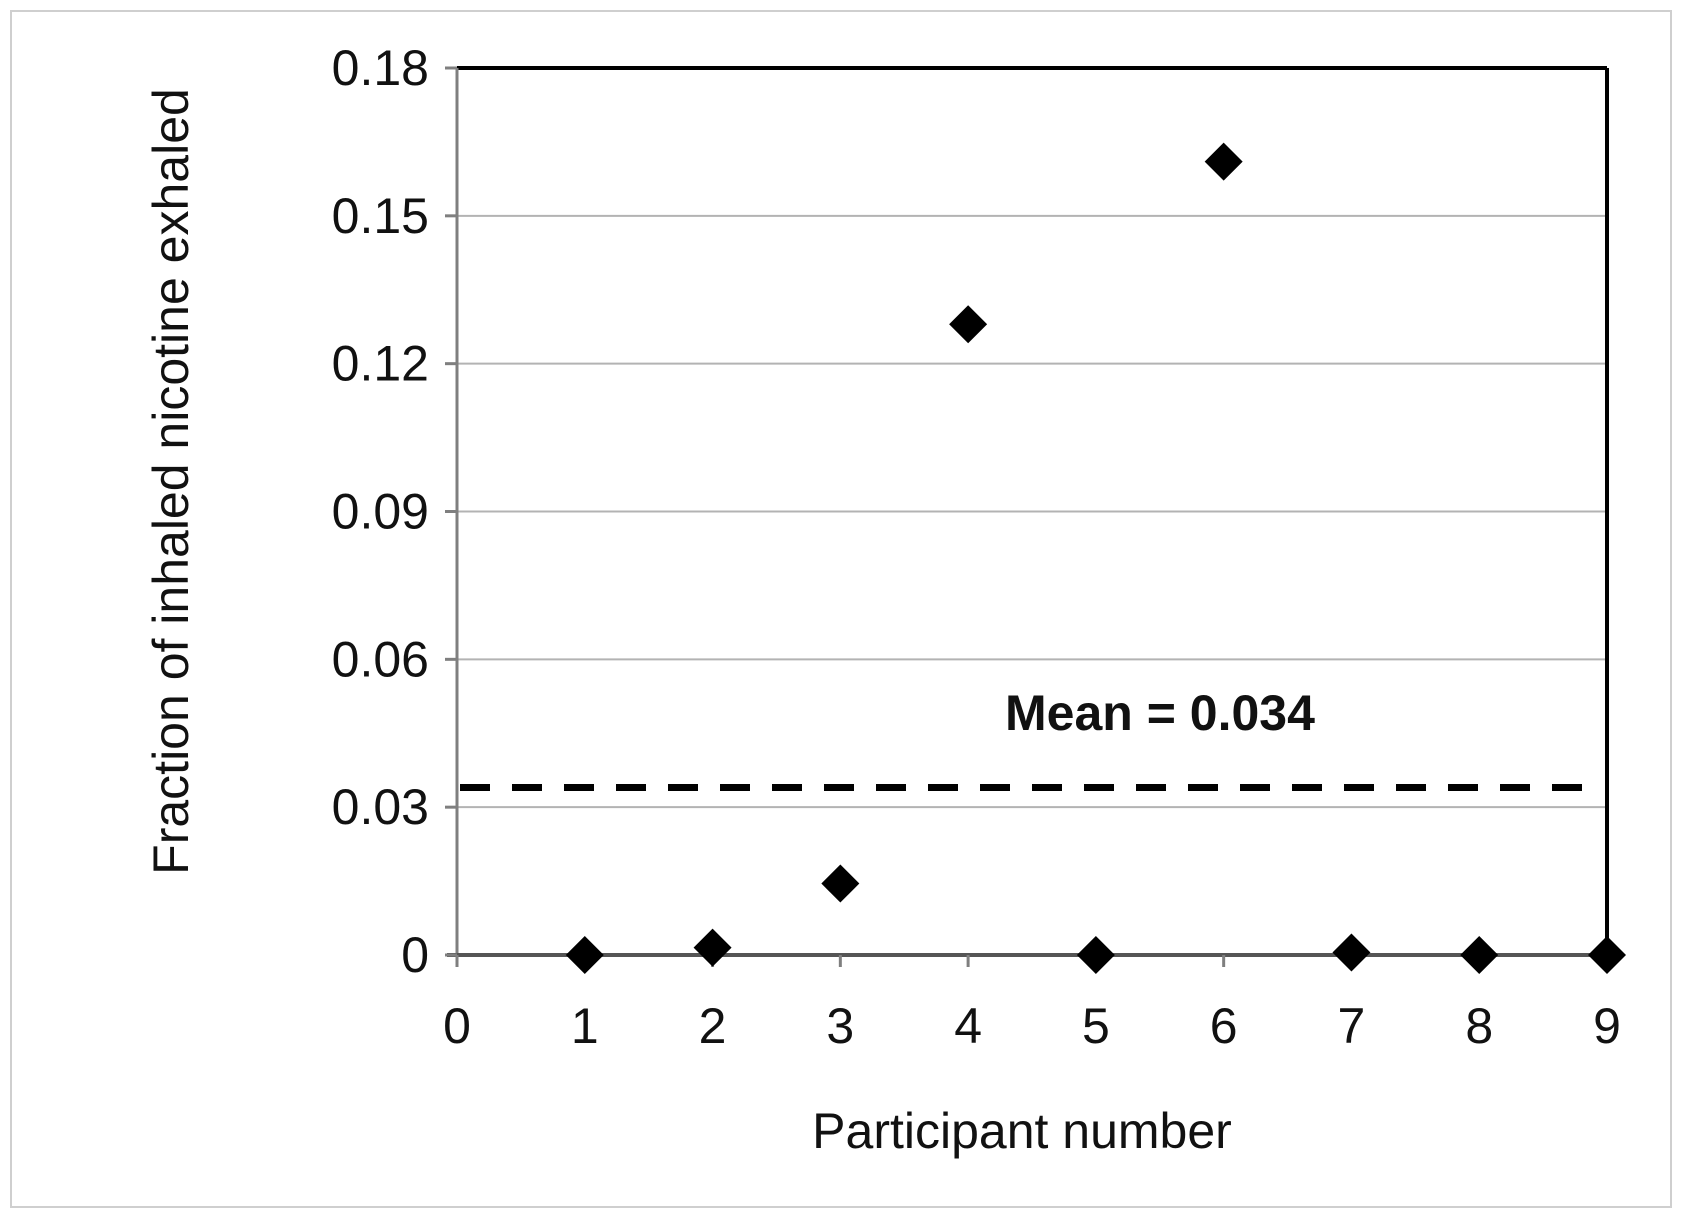 The height and width of the screenshot is (1225, 1684). What do you see at coordinates (968, 1026) in the screenshot?
I see `x-tick-label: 4` at bounding box center [968, 1026].